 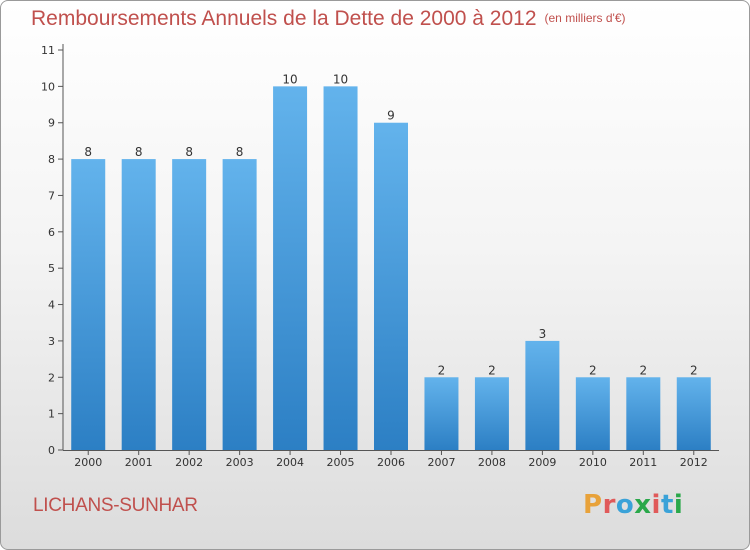 I want to click on proxiti-logo: Proxiti, so click(x=633, y=505).